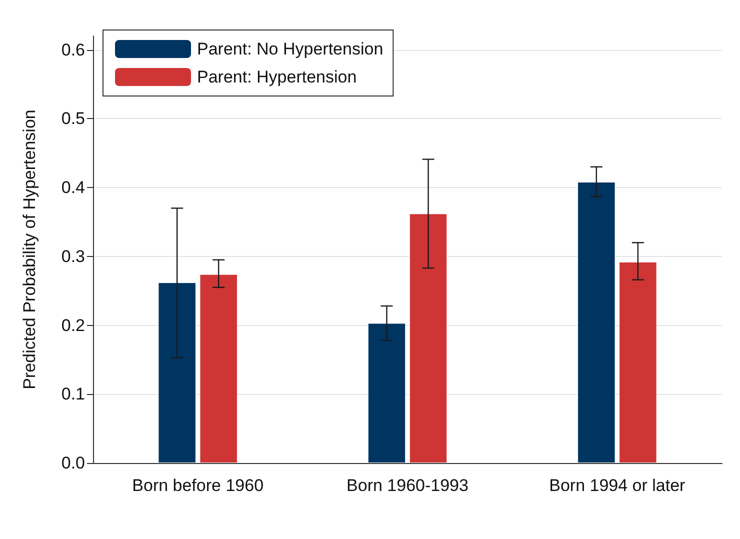 This screenshot has height=539, width=740. What do you see at coordinates (73, 188) in the screenshot?
I see `y-tick-label: 0.4` at bounding box center [73, 188].